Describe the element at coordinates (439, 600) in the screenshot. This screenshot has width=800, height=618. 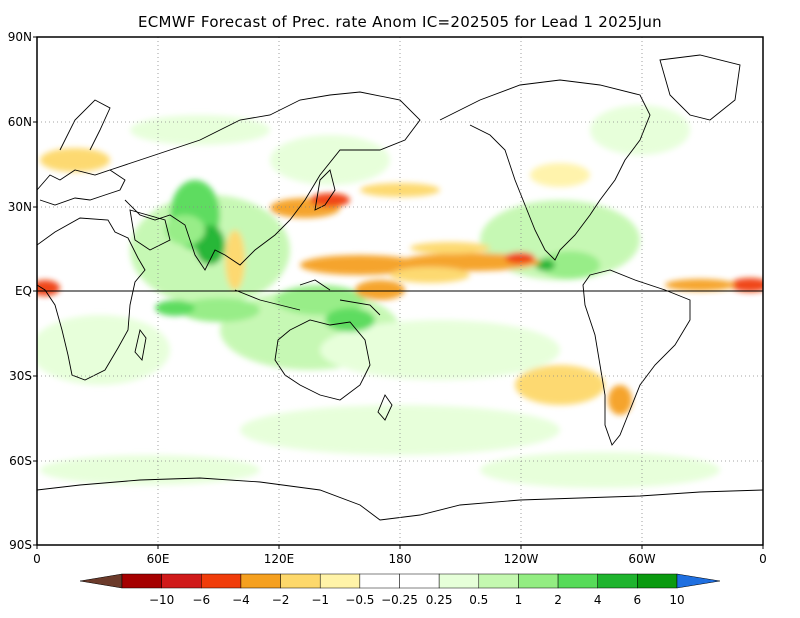
I see `colorbar-label: 0.25` at that location.